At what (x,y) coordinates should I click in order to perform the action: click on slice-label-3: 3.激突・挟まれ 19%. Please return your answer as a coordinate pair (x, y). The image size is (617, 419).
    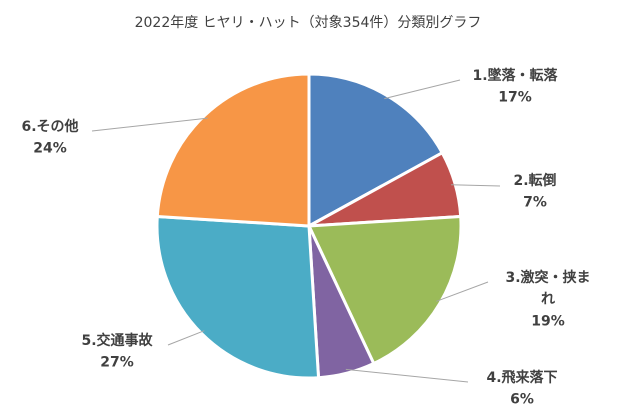
    Looking at the image, I should click on (547, 299).